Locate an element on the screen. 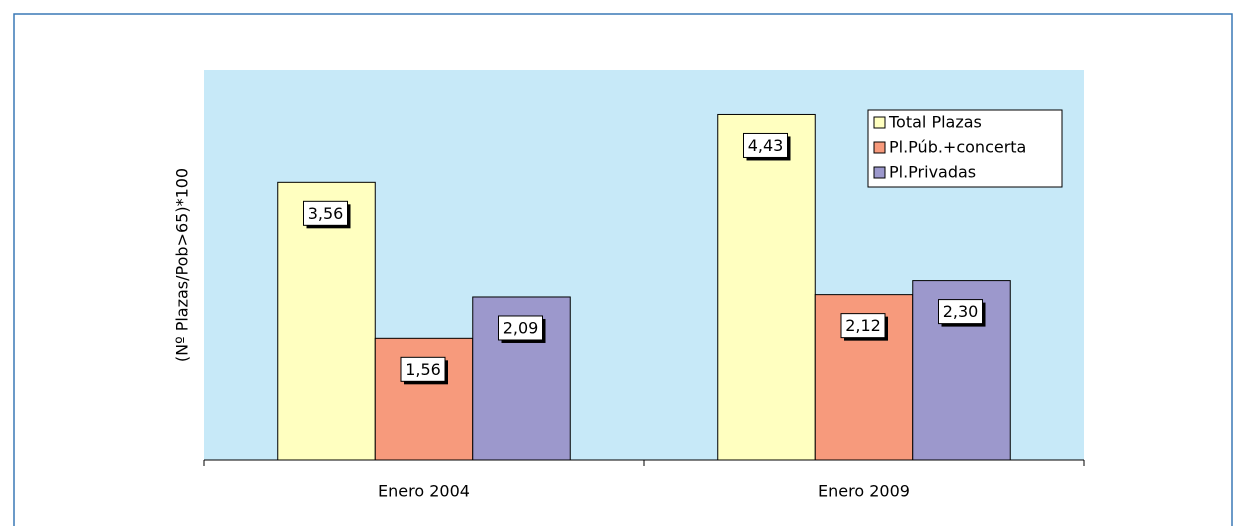  legend is located at coordinates (965, 148).